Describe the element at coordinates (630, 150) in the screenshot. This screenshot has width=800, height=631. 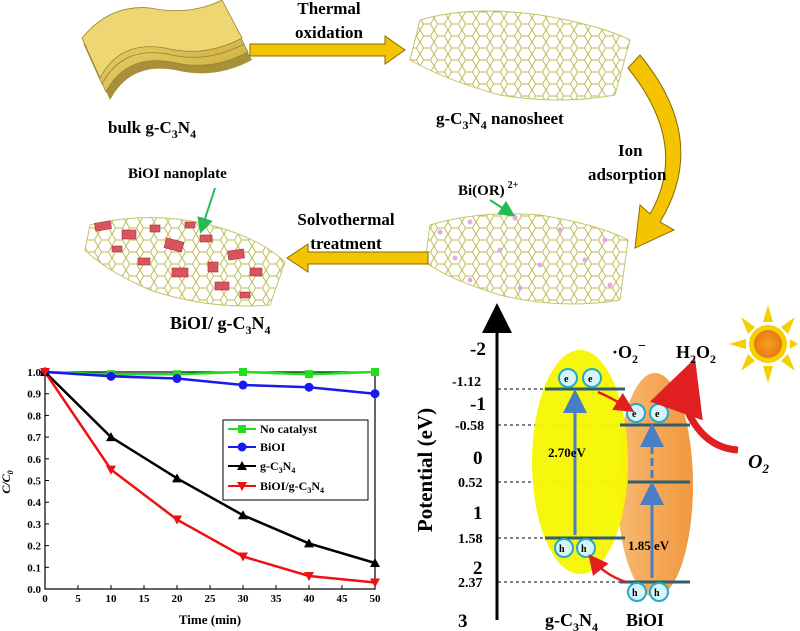
I see `step2-label-line1: Ion` at that location.